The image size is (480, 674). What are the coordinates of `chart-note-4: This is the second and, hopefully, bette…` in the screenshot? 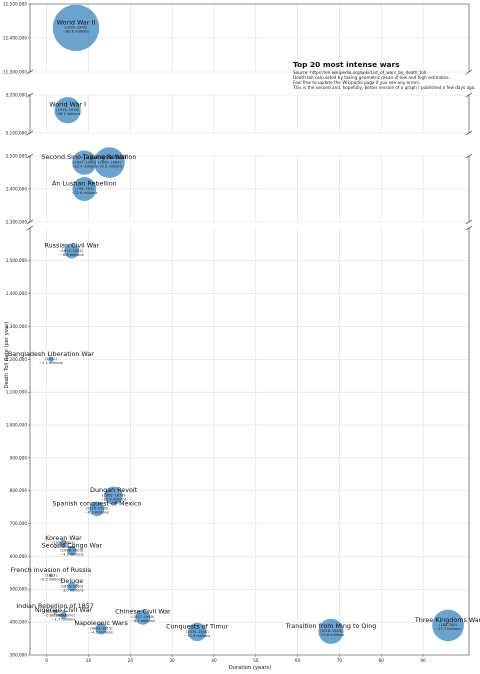 It's located at (384, 87).